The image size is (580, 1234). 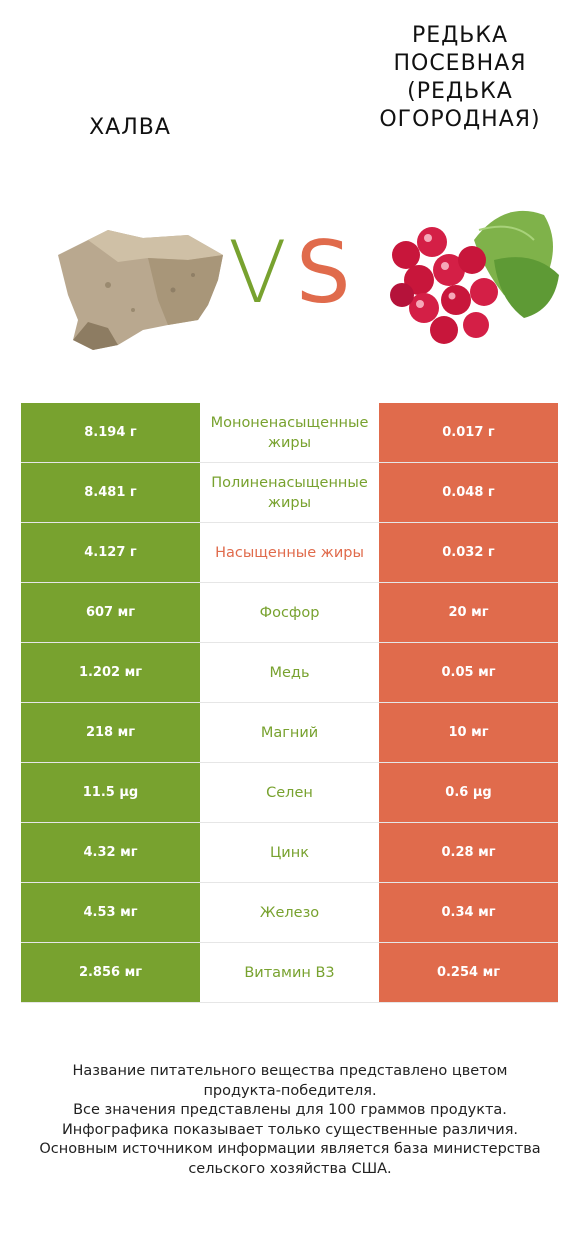 I want to click on nutrient-name: Витамин B3, so click(x=289, y=972).